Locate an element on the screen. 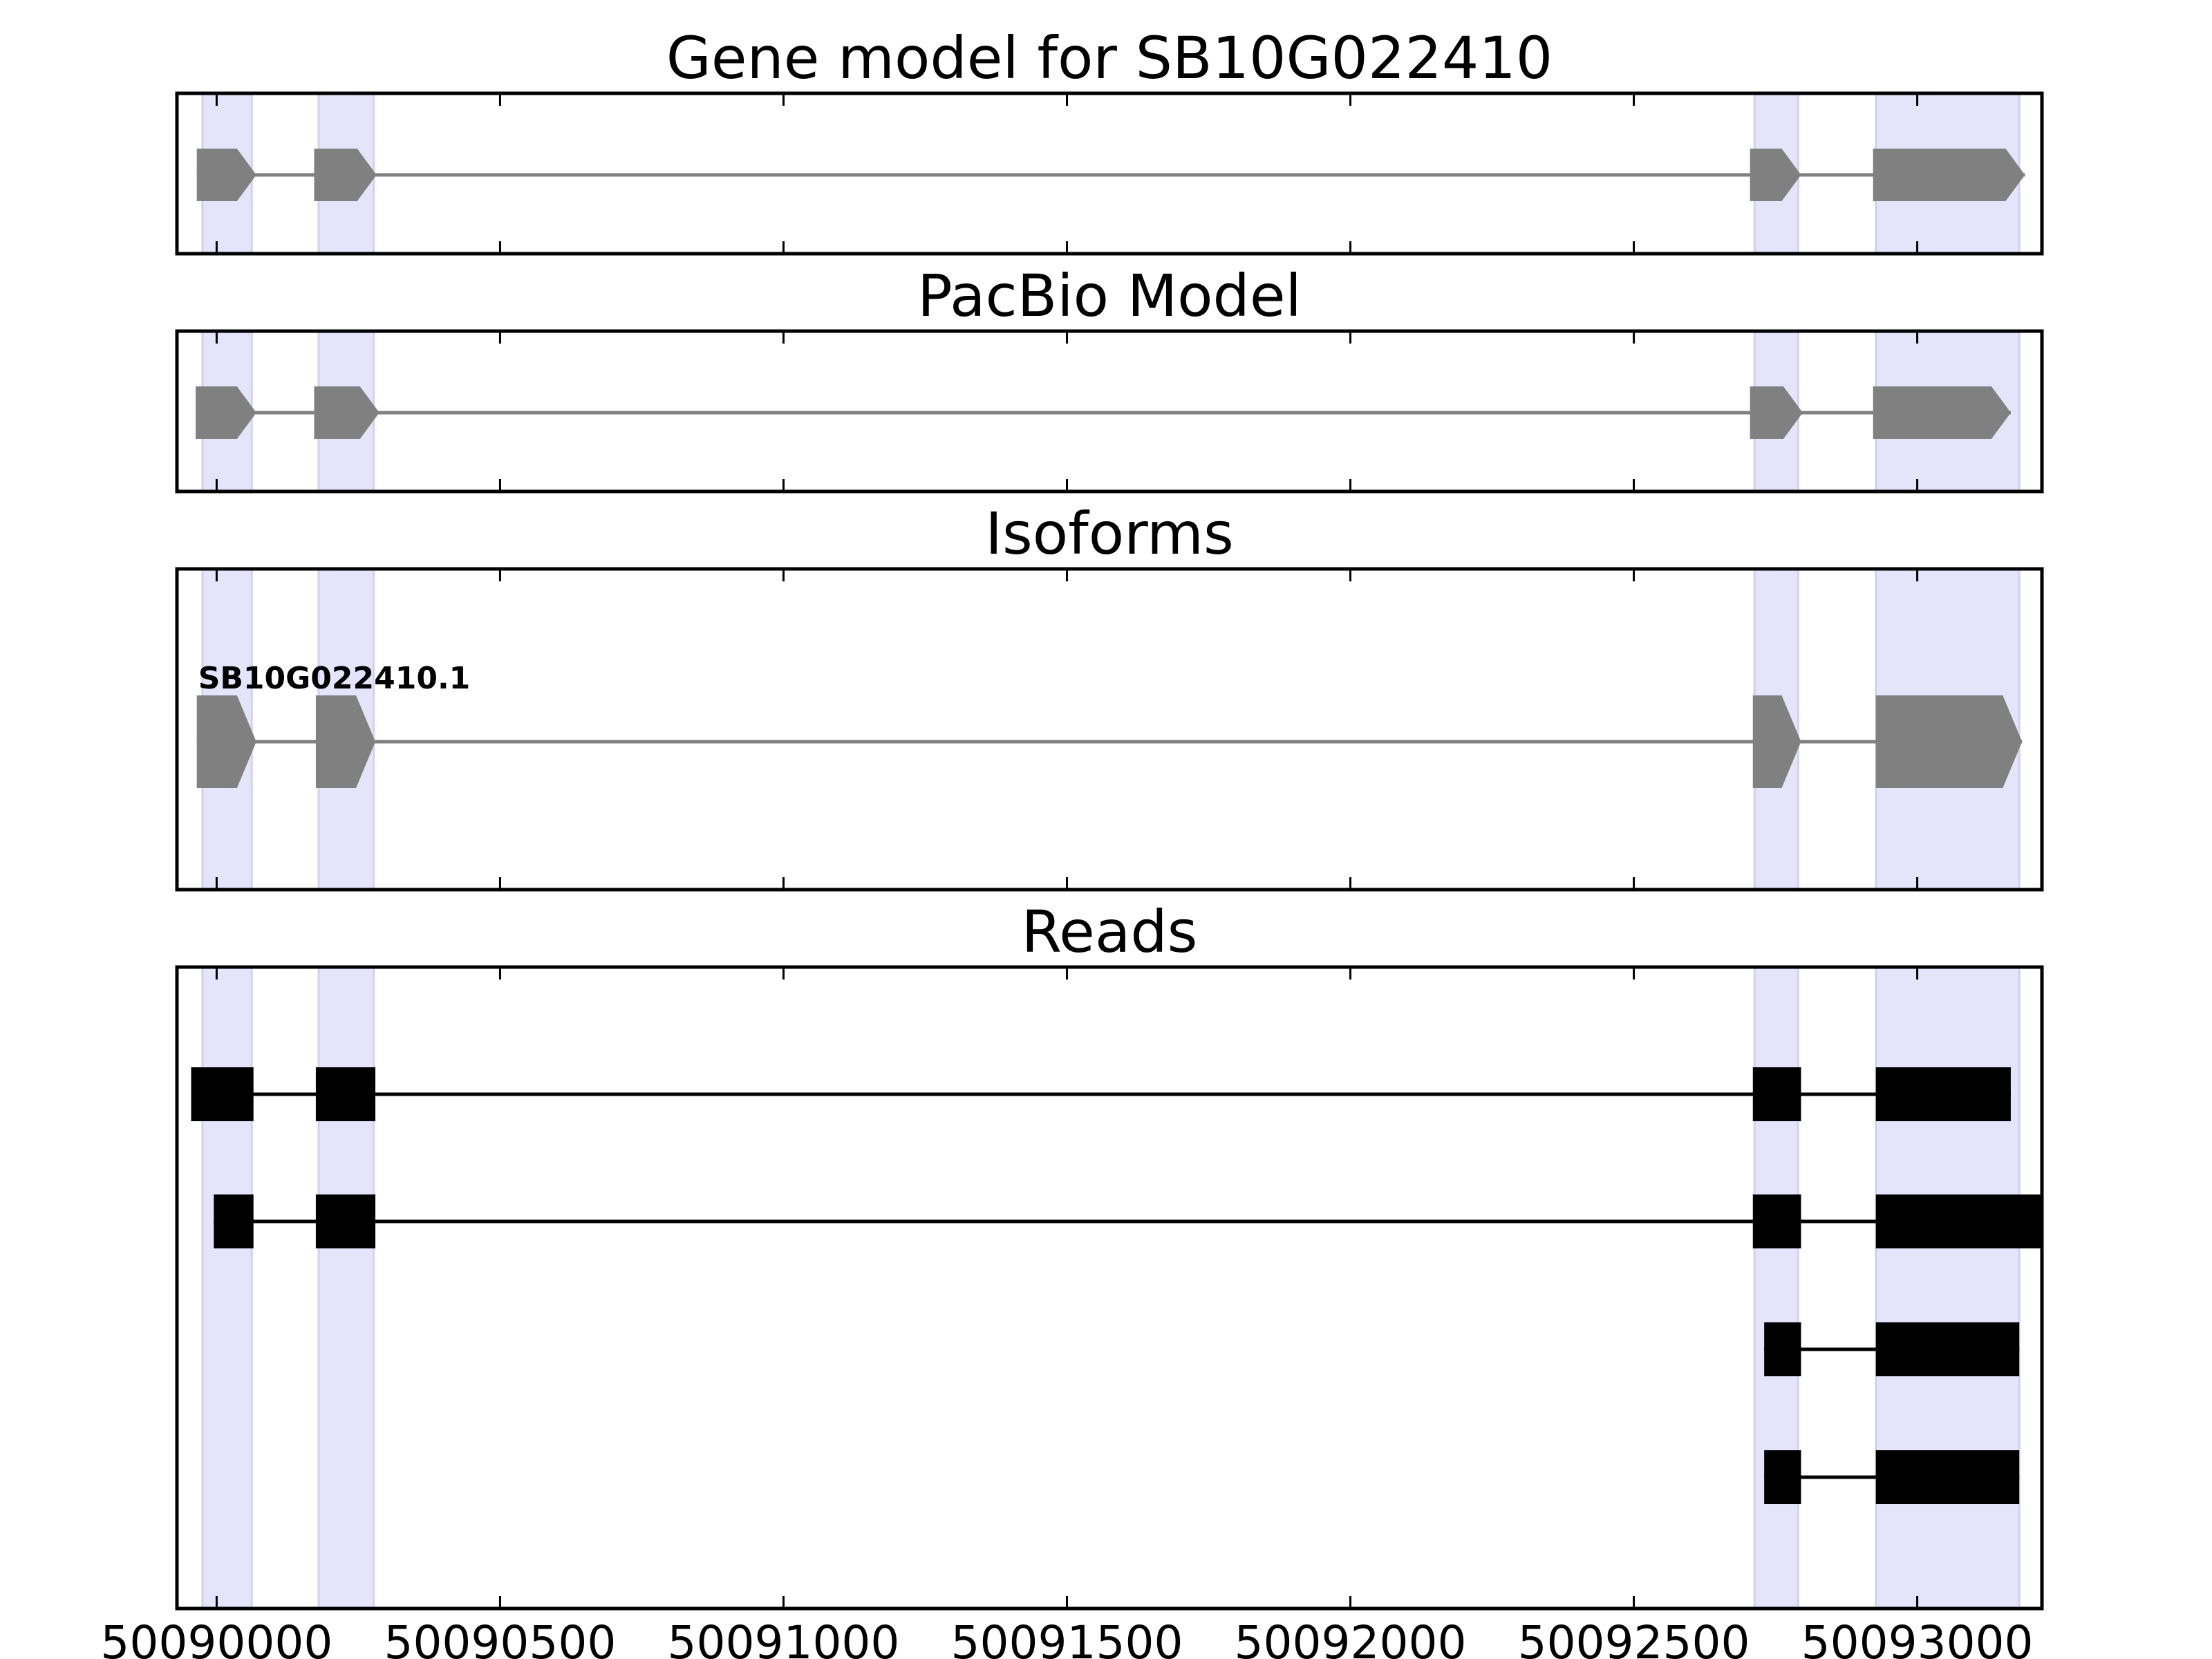 This screenshot has height=1659, width=2212. x-tick-label: 50091500 is located at coordinates (1067, 1638).